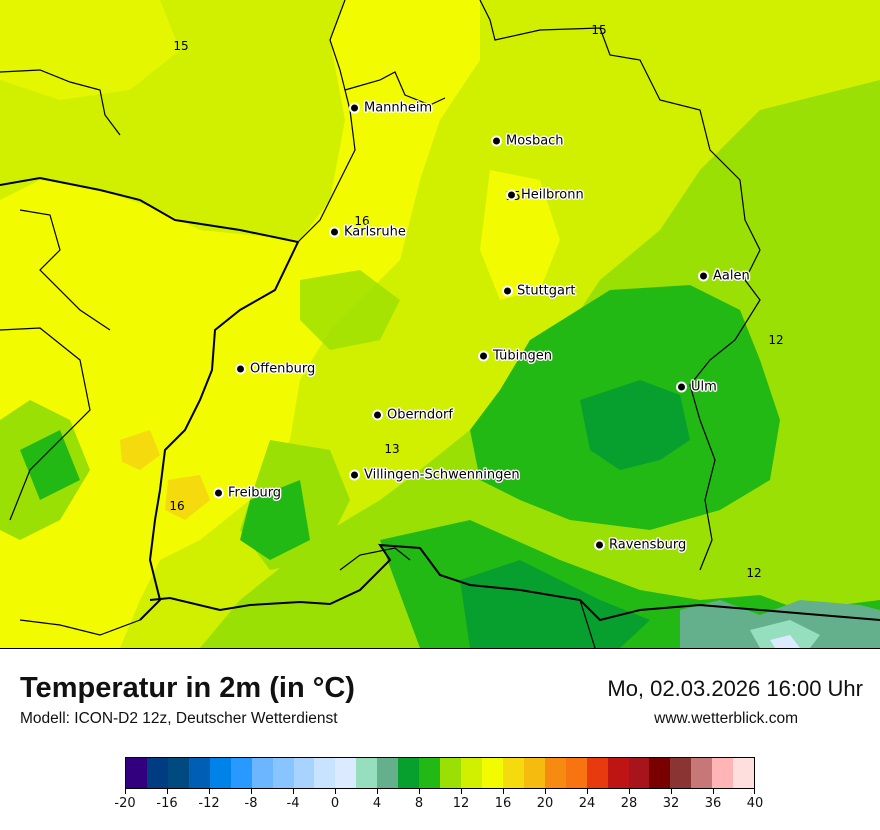  Describe the element at coordinates (293, 803) in the screenshot. I see `colorbar-tick-label: -4` at that location.